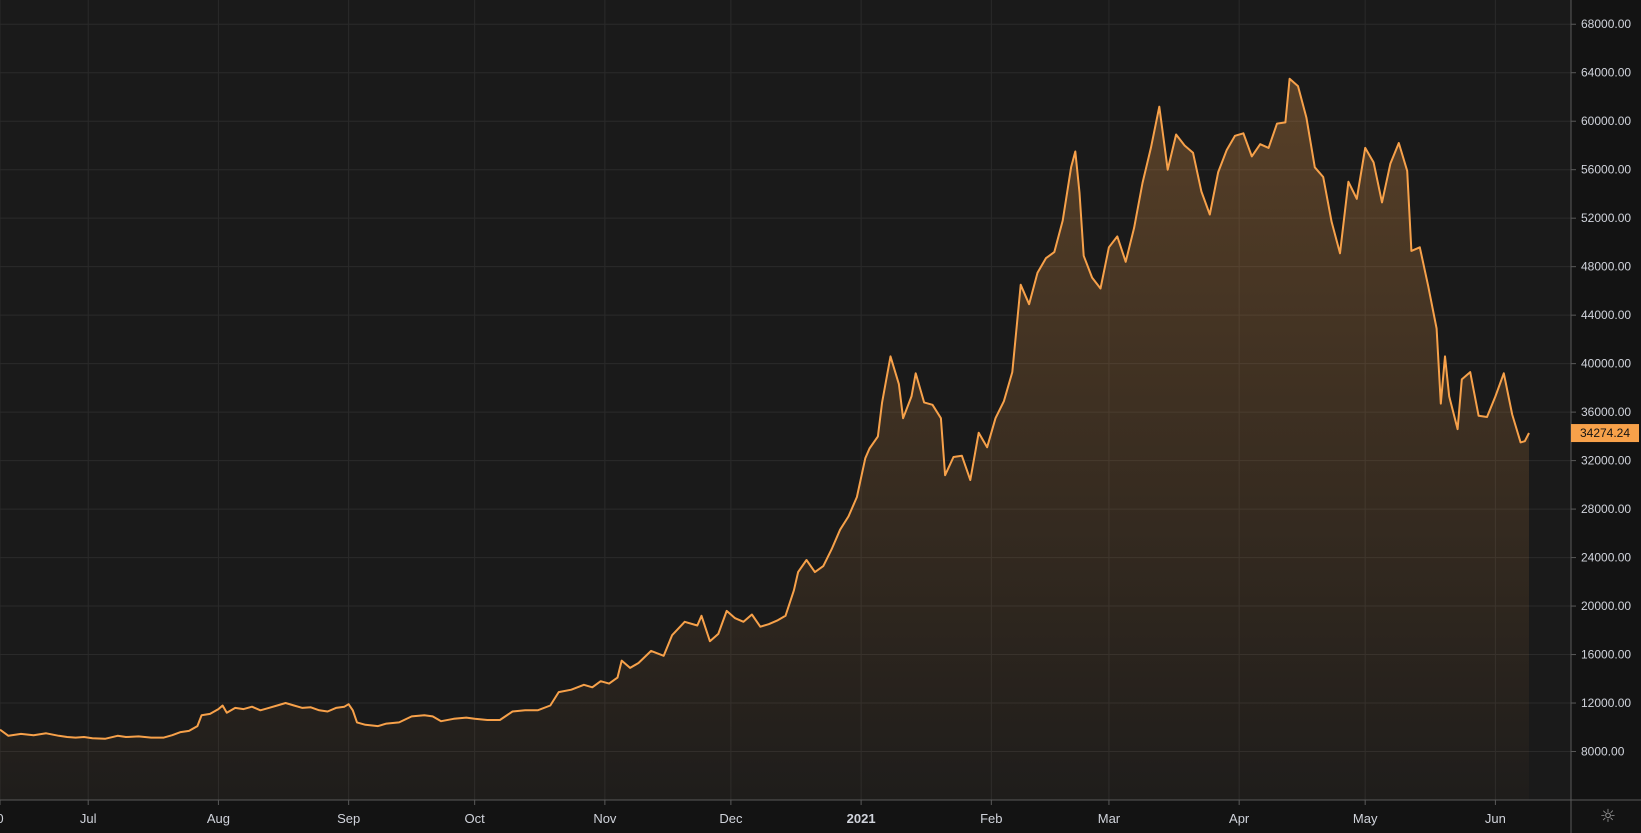 The width and height of the screenshot is (1641, 833). I want to click on y-tick-label: 60000.00, so click(1606, 121).